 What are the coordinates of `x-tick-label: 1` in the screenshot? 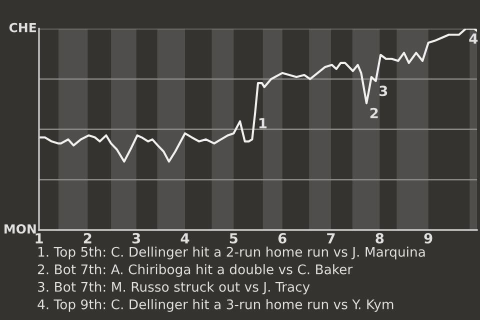 It's located at (39, 238).